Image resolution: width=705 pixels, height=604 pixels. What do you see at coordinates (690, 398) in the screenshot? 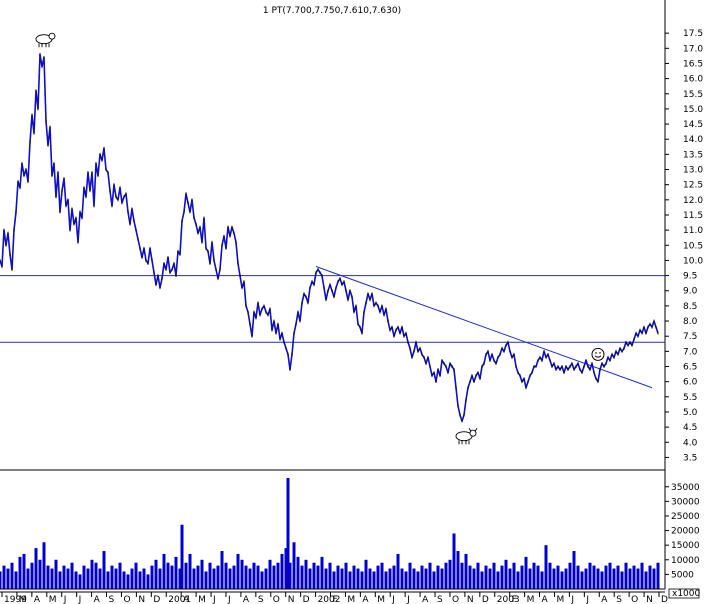
I see `price-tick-label: 5.5` at bounding box center [690, 398].